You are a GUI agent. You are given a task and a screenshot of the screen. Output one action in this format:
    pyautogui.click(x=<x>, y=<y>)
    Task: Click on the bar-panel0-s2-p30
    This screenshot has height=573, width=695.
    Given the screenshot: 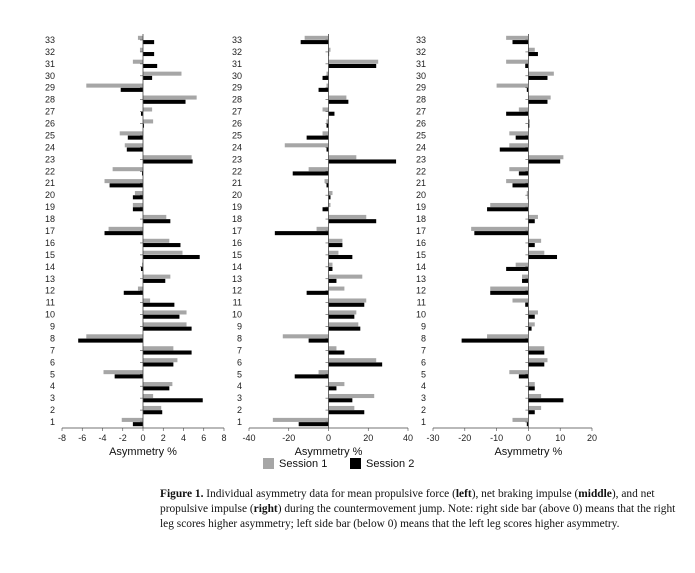 What is the action you would take?
    pyautogui.click(x=148, y=77)
    